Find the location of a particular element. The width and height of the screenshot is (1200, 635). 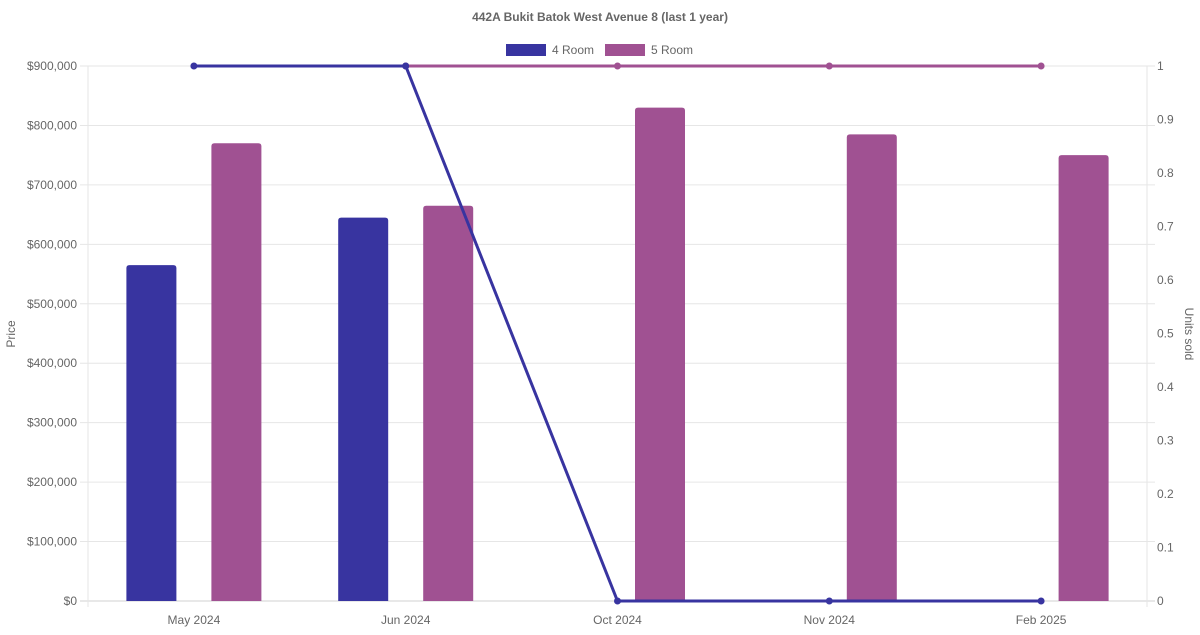

y-right-tick-label: 0.9 is located at coordinates (1165, 120).